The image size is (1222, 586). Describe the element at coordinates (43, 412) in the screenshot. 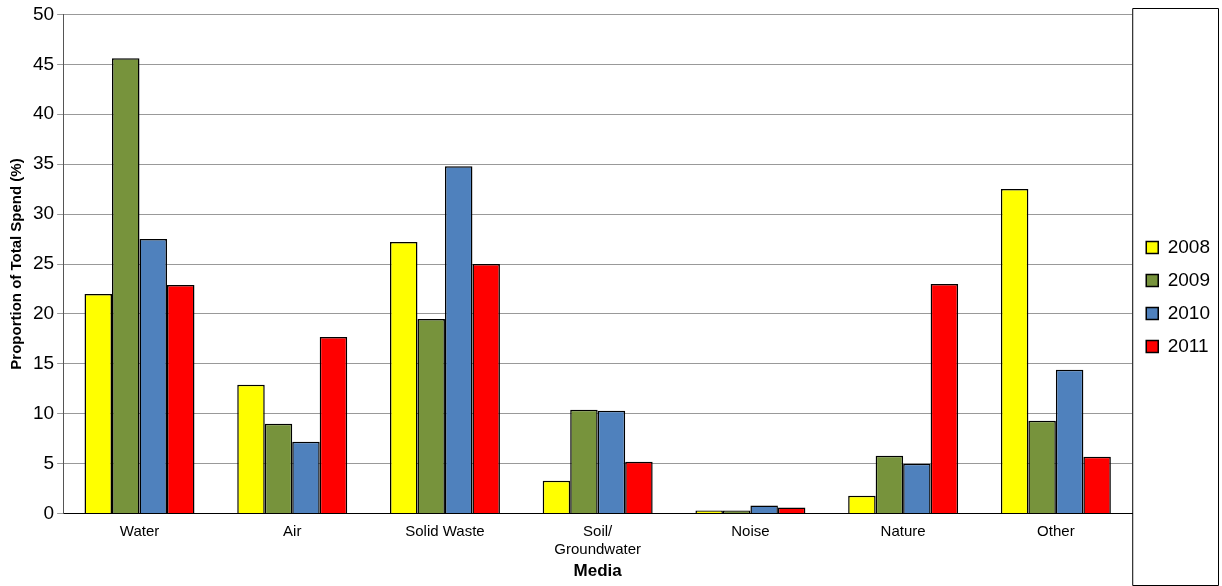

I see `y-tick-label: 10` at that location.